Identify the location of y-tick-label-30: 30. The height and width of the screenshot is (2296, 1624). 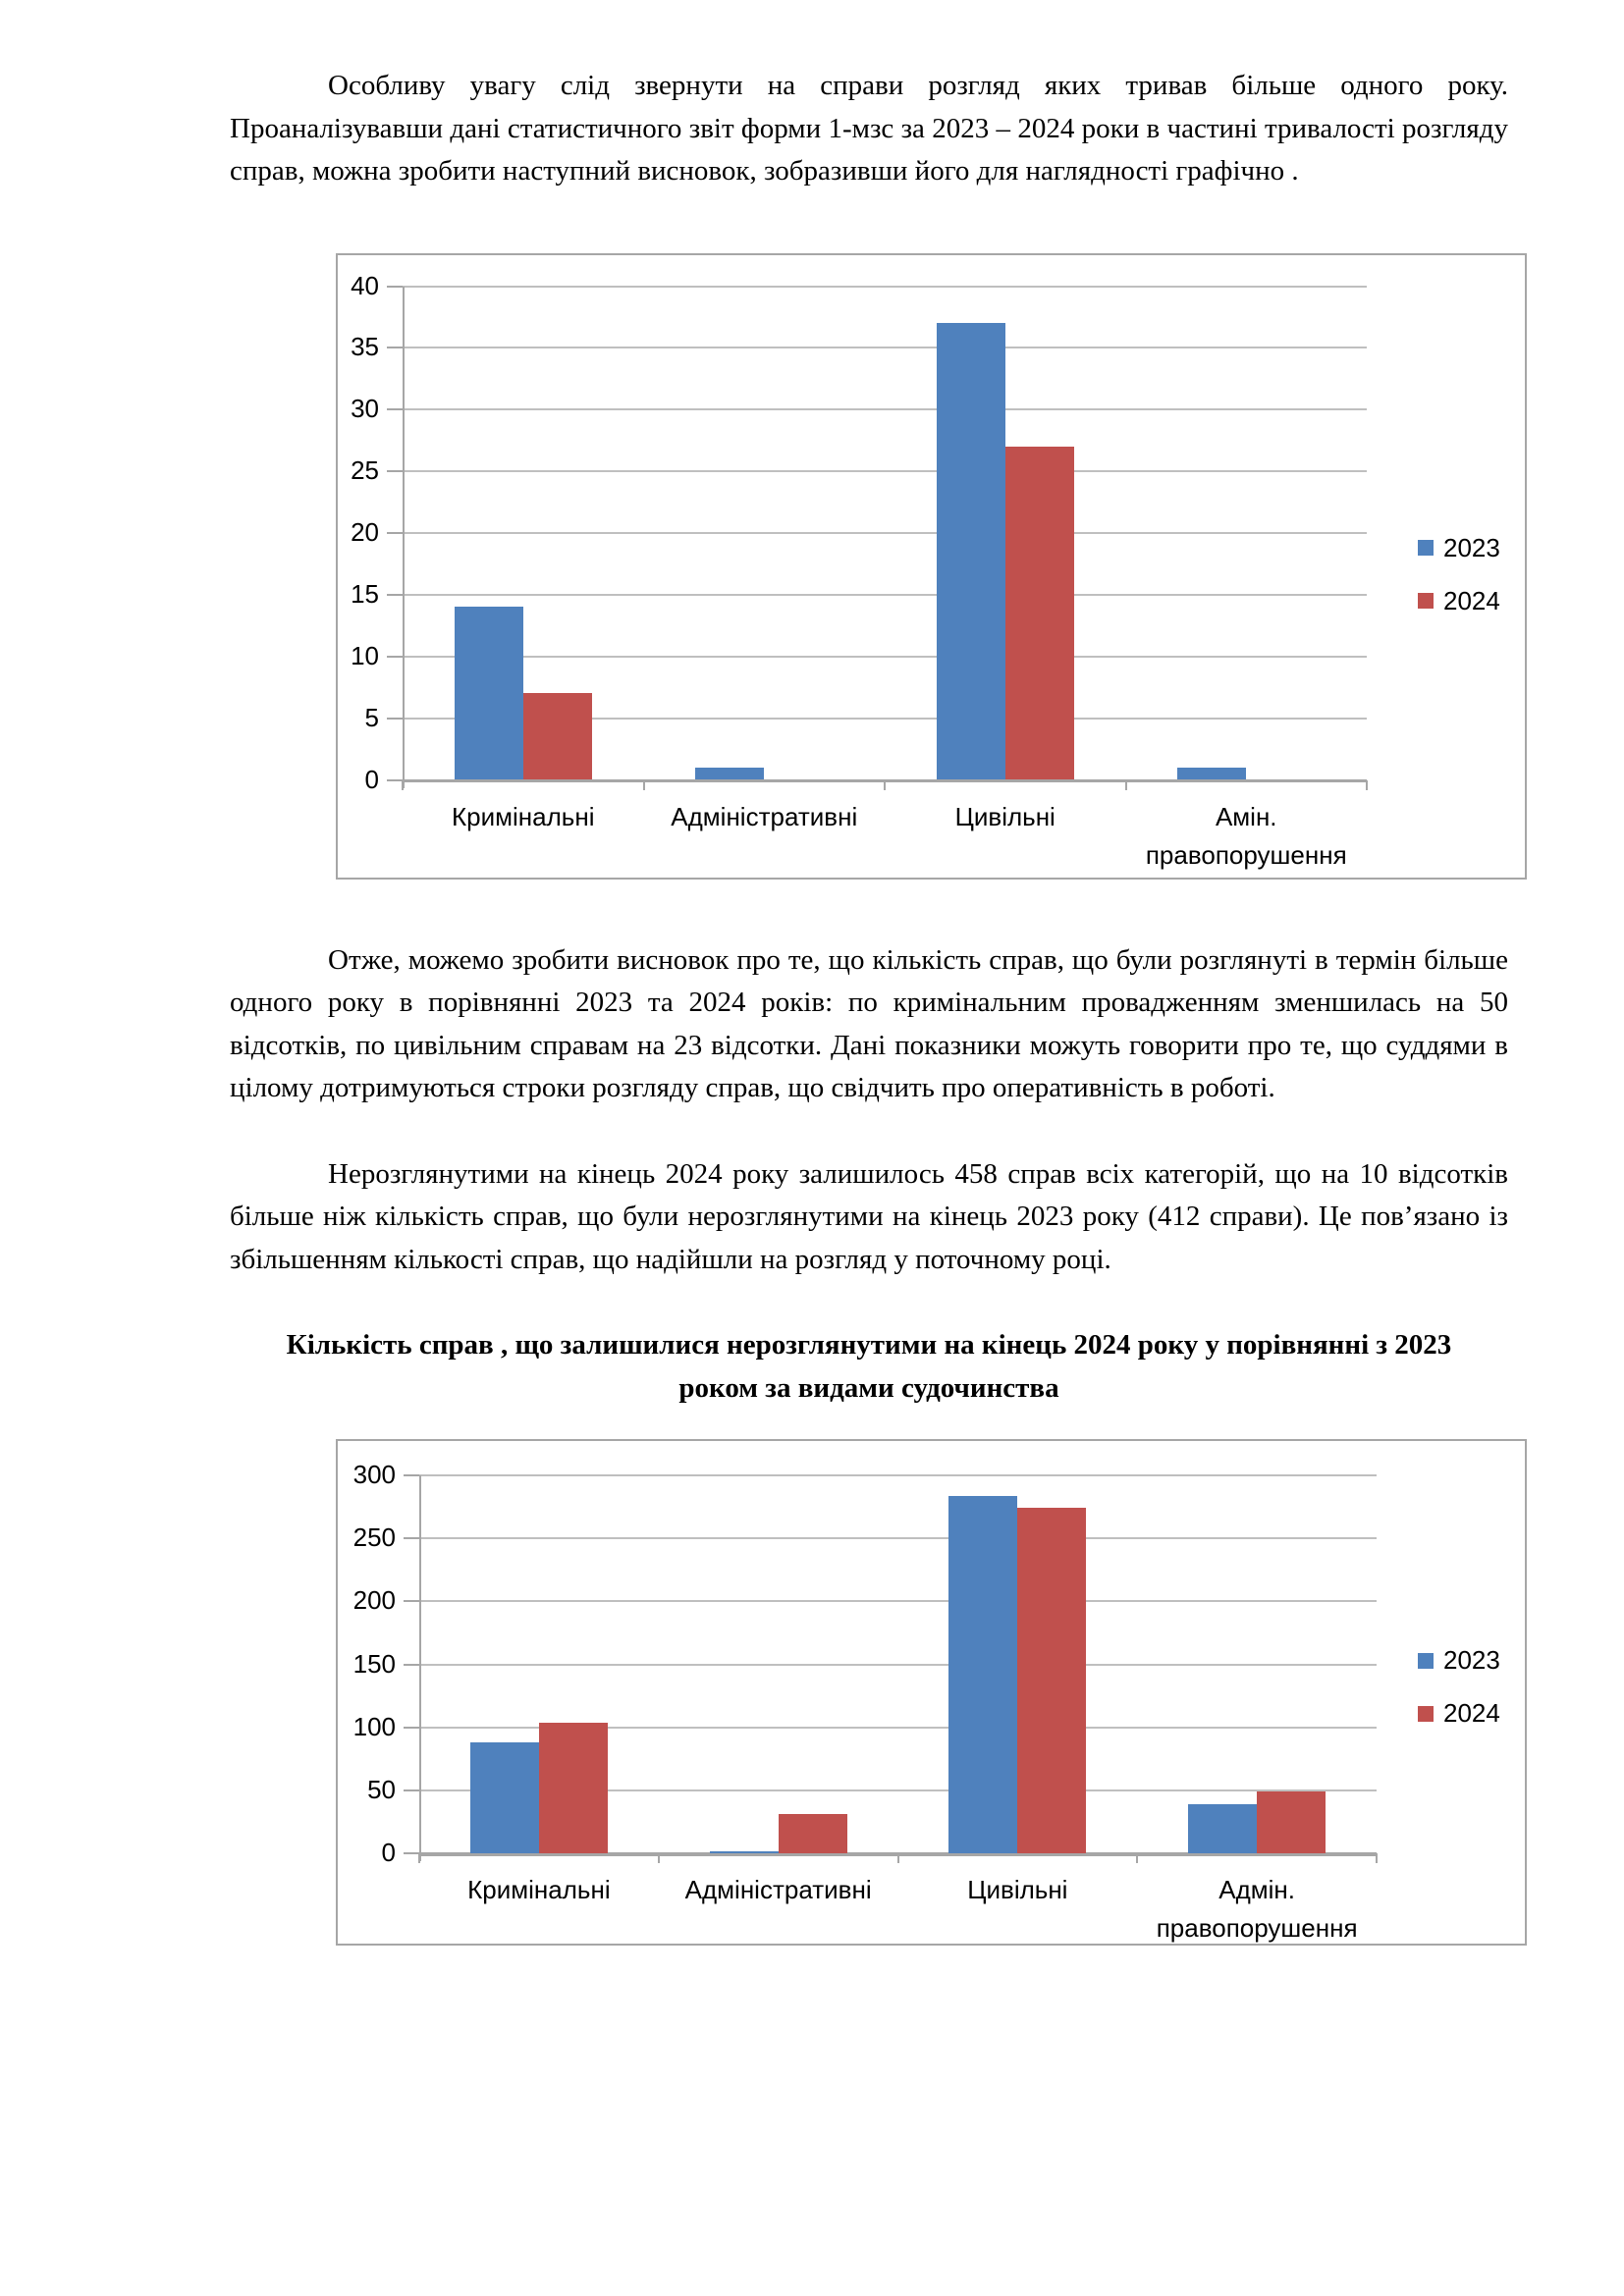
(365, 409).